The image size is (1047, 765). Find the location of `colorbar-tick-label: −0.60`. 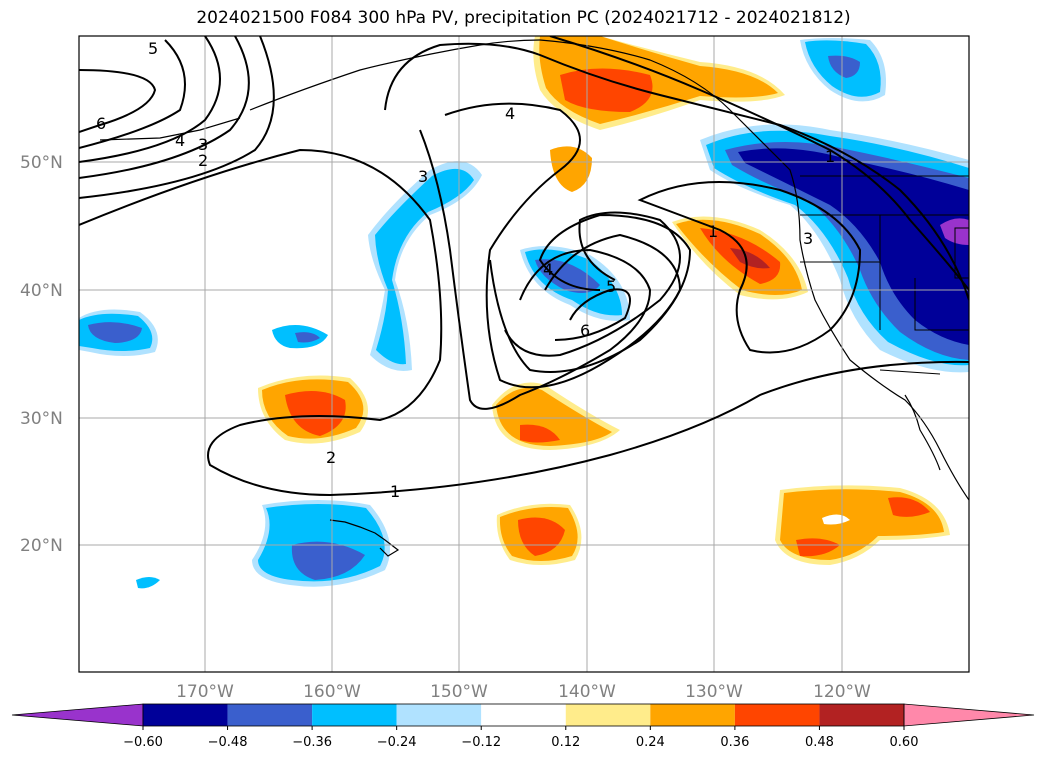

colorbar-tick-label: −0.60 is located at coordinates (143, 742).